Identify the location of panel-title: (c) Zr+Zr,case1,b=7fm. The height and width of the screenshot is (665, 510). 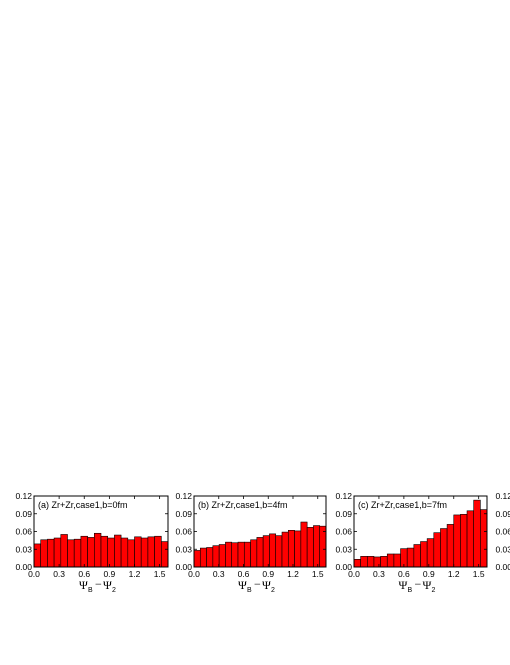
(402, 505).